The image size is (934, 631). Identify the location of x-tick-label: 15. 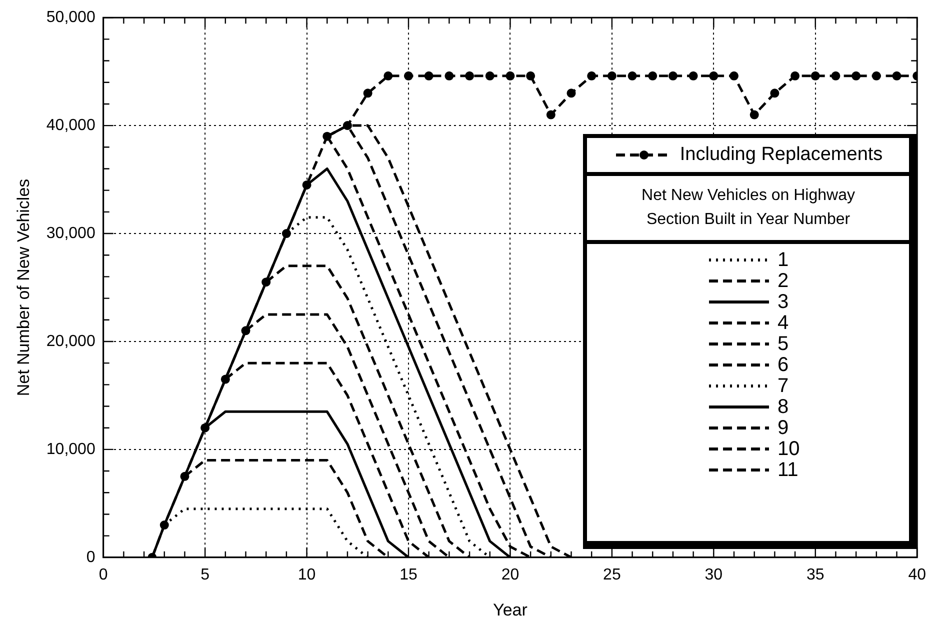
(409, 575).